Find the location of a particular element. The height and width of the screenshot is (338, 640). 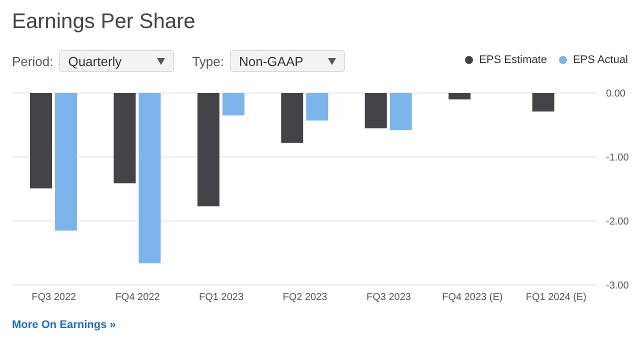

dropdown-field: Non-GAAP is located at coordinates (287, 61).